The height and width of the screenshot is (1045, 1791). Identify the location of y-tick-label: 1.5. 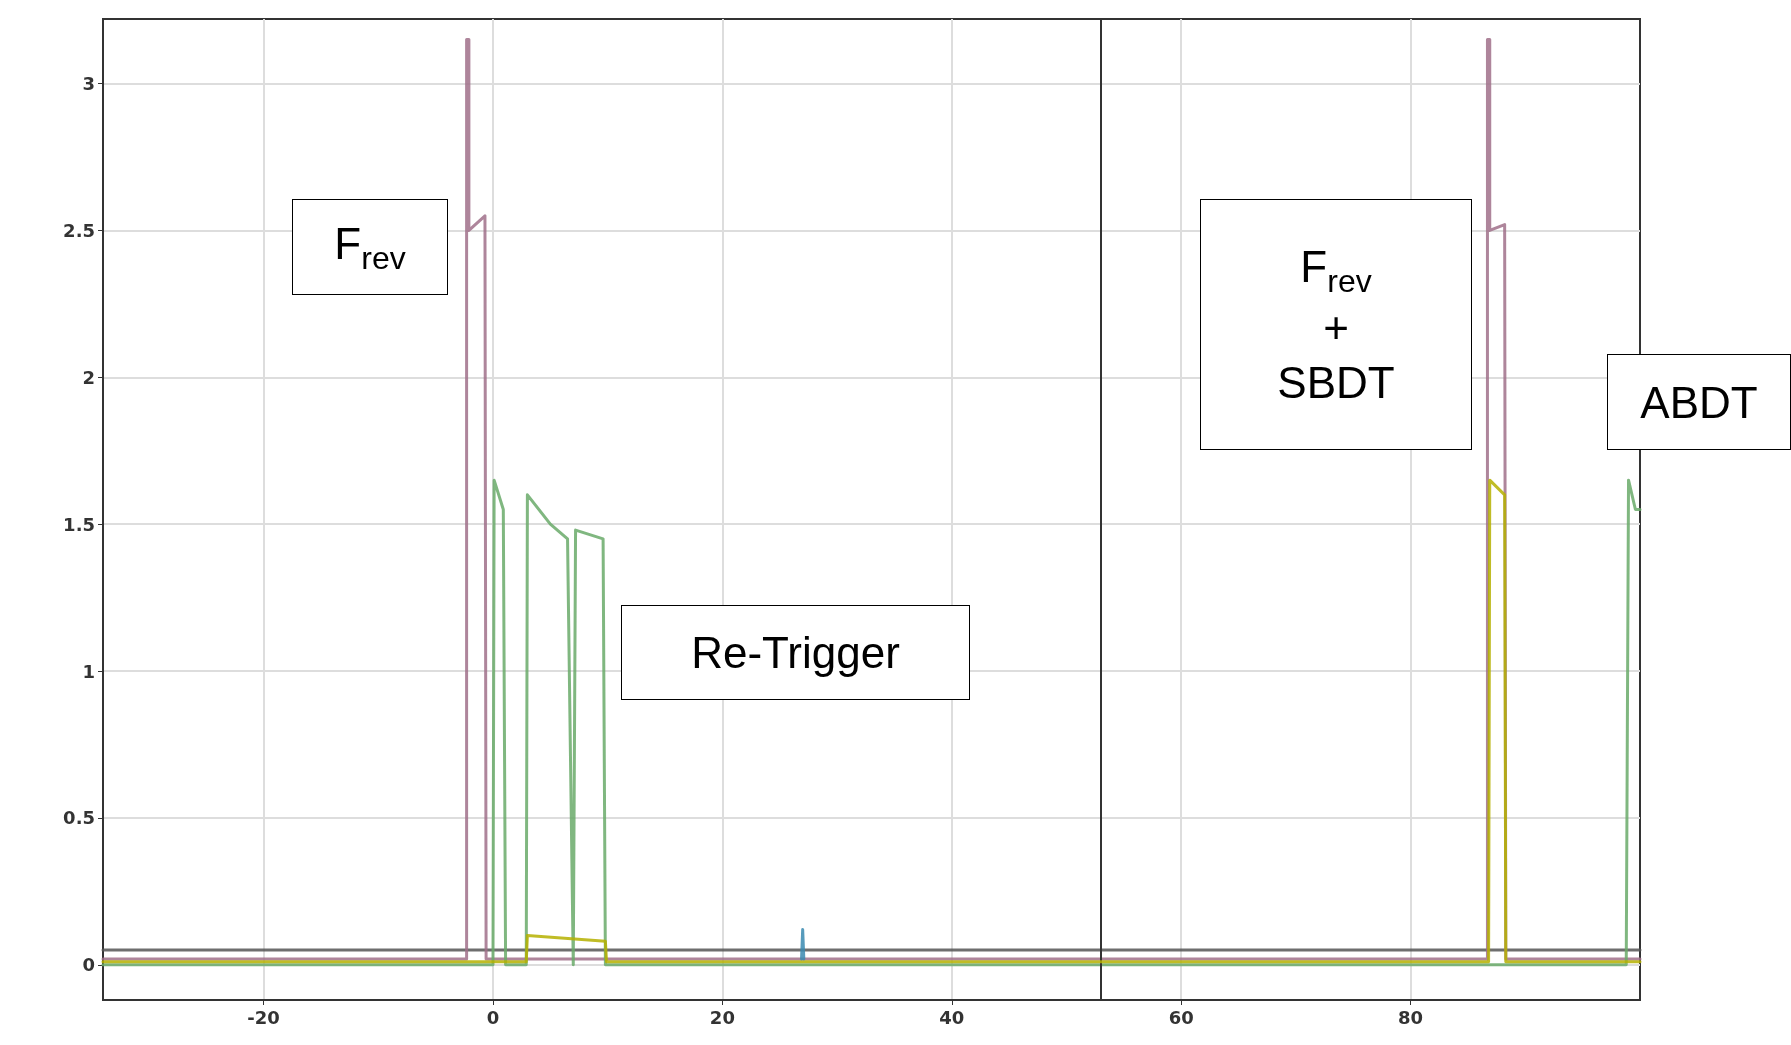
(79, 524).